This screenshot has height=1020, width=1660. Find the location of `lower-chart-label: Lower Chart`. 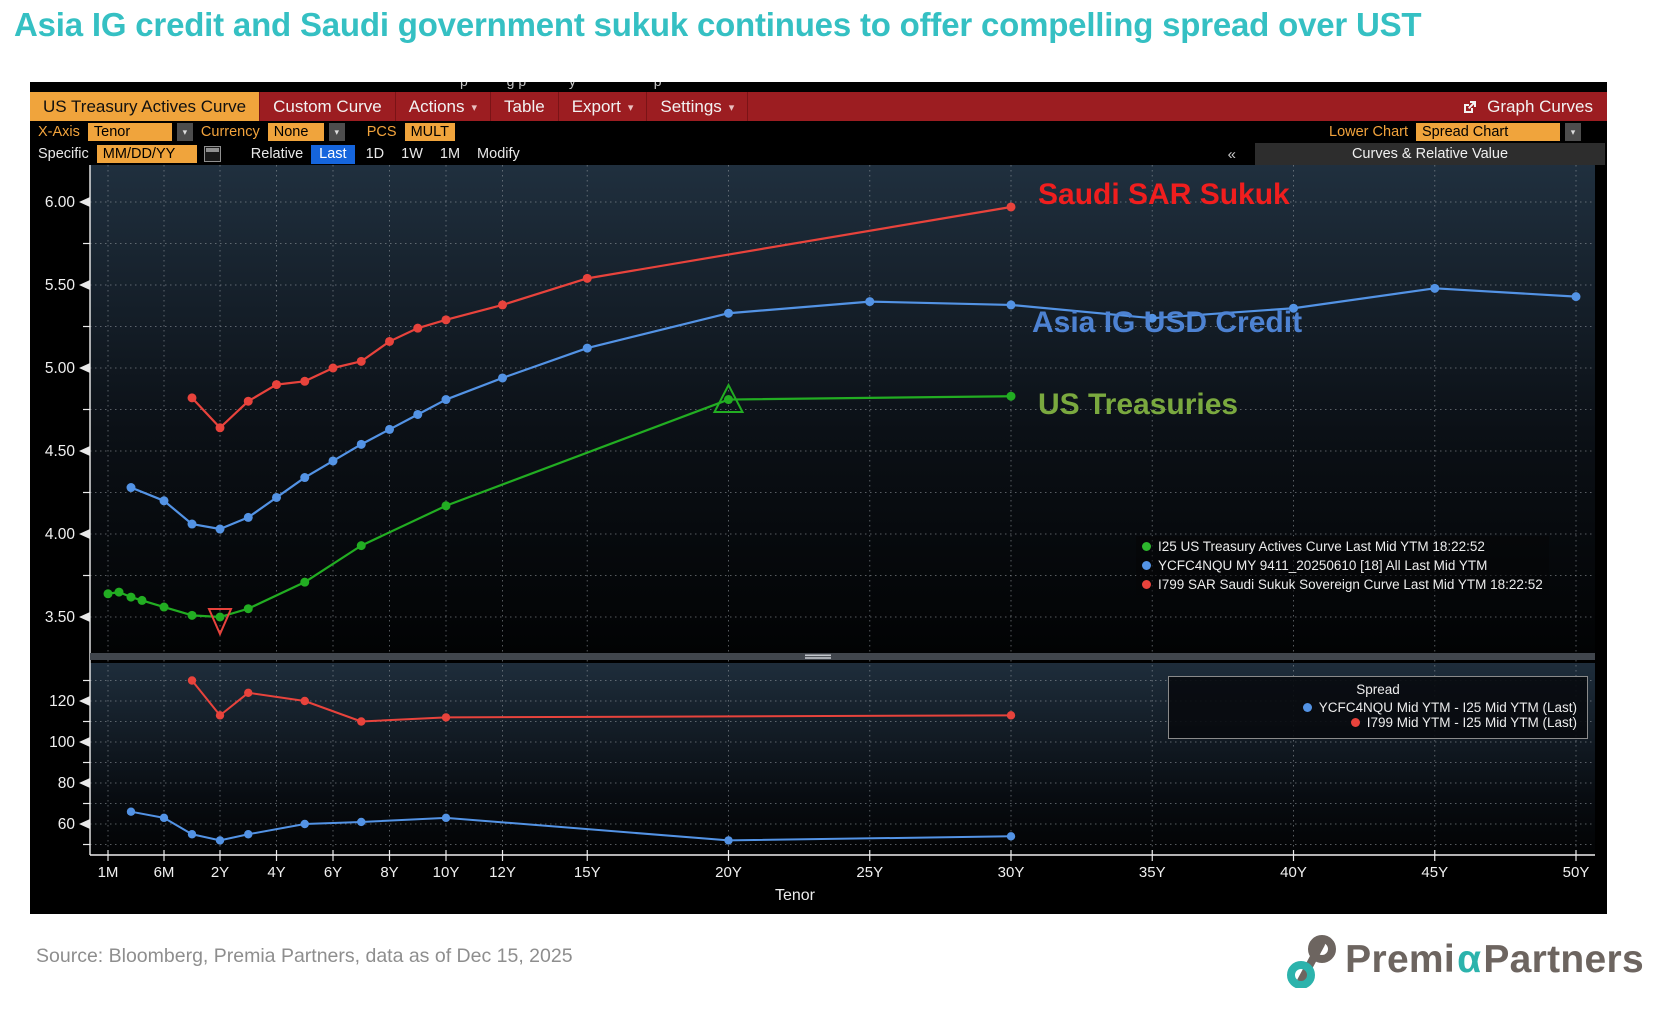

lower-chart-label: Lower Chart is located at coordinates (1368, 132).